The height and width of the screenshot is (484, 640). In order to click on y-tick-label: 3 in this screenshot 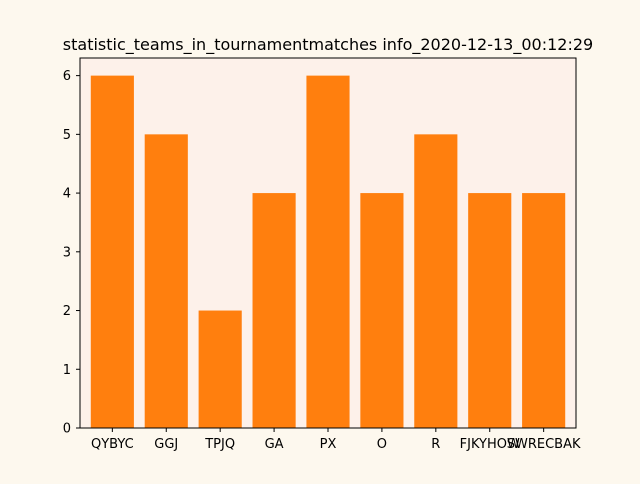, I will do `click(67, 252)`.